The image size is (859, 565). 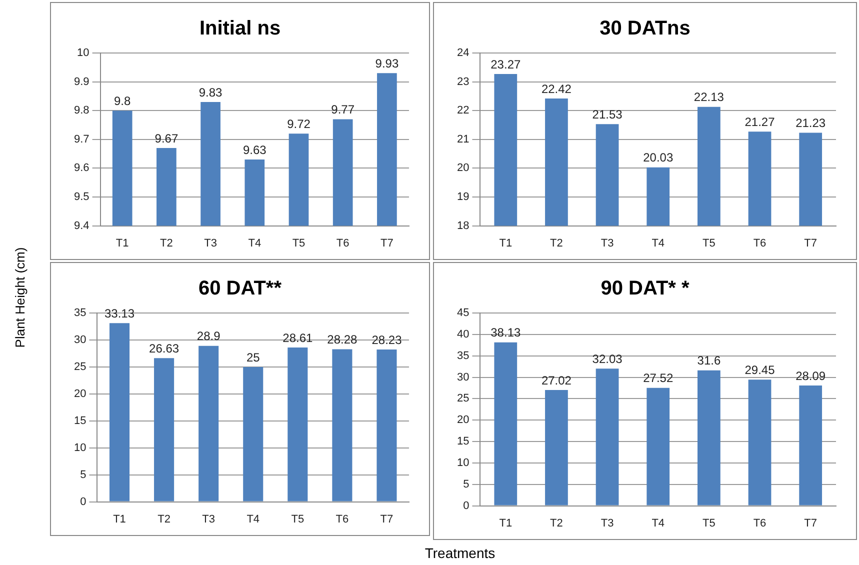 What do you see at coordinates (811, 123) in the screenshot?
I see `data-label: 21.23` at bounding box center [811, 123].